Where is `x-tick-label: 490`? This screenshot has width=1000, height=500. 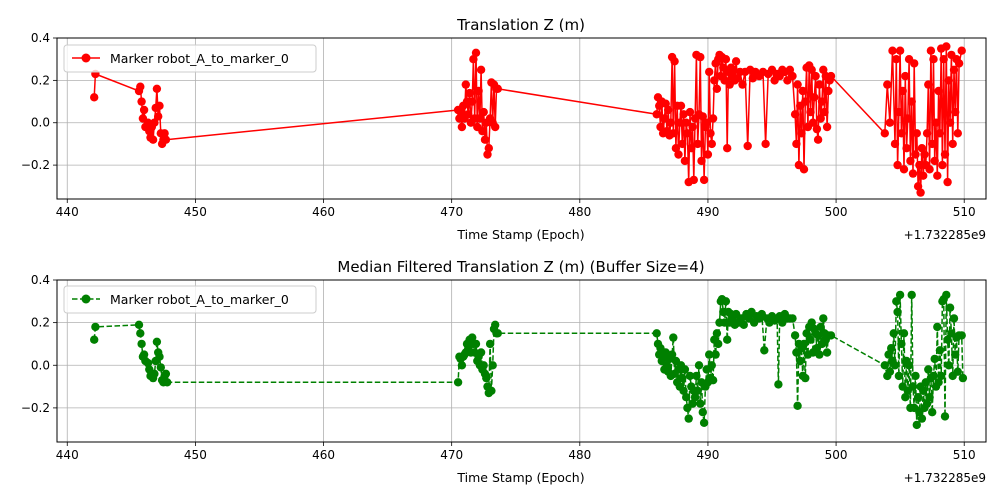
x-tick-label: 490 is located at coordinates (707, 455).